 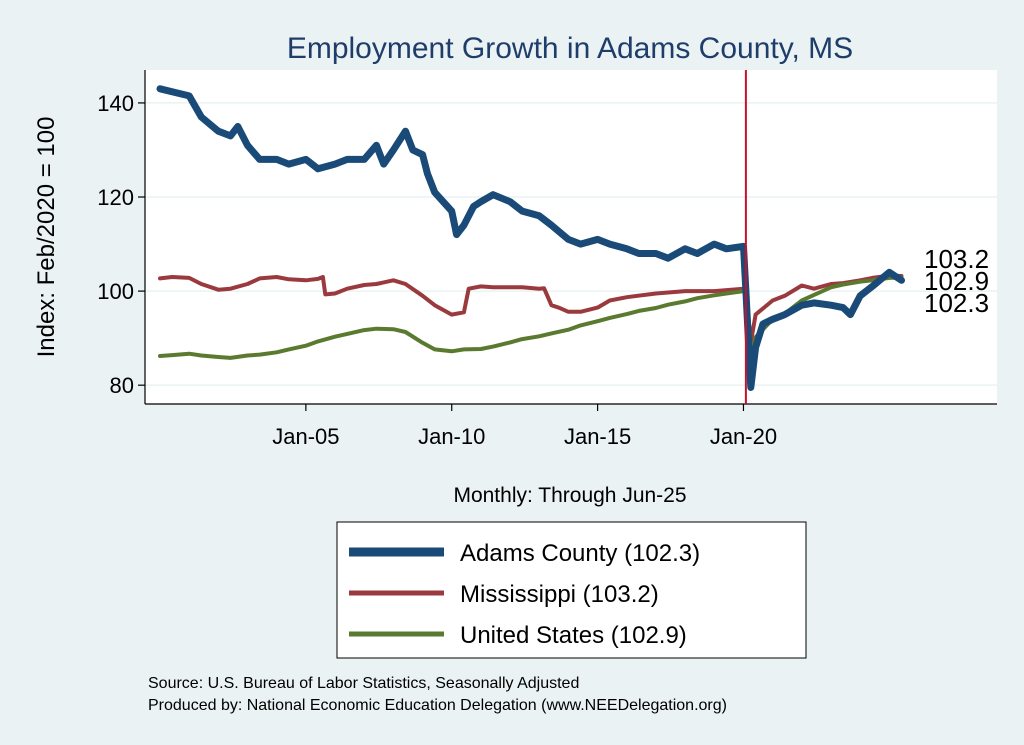 I want to click on x-axis-label: Monthly: Through Jun-25, so click(x=569, y=495).